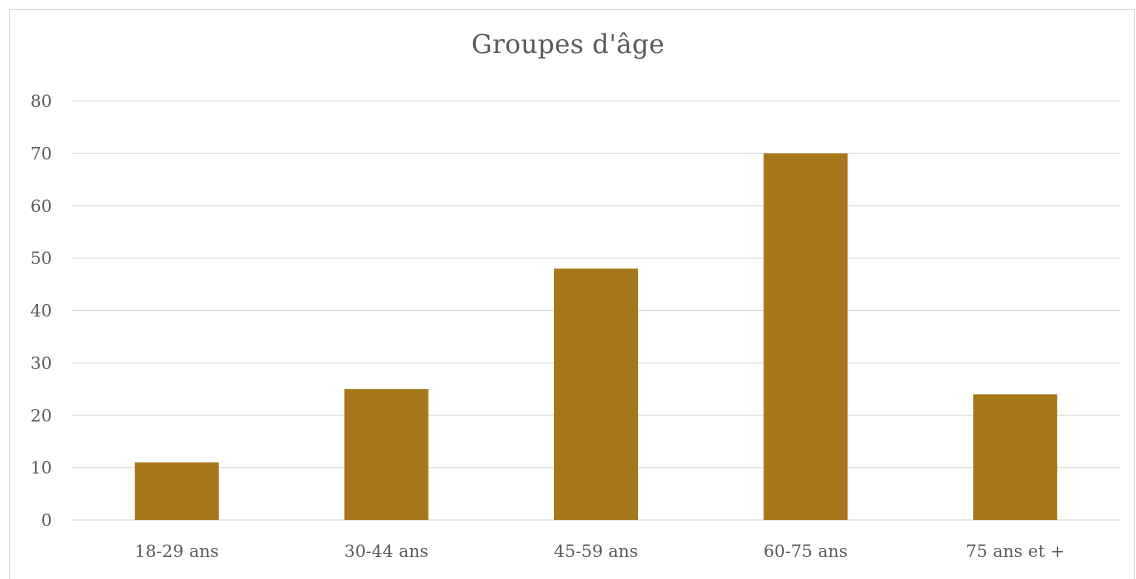  What do you see at coordinates (386, 552) in the screenshot?
I see `x-tick-label: 30-44 ans` at bounding box center [386, 552].